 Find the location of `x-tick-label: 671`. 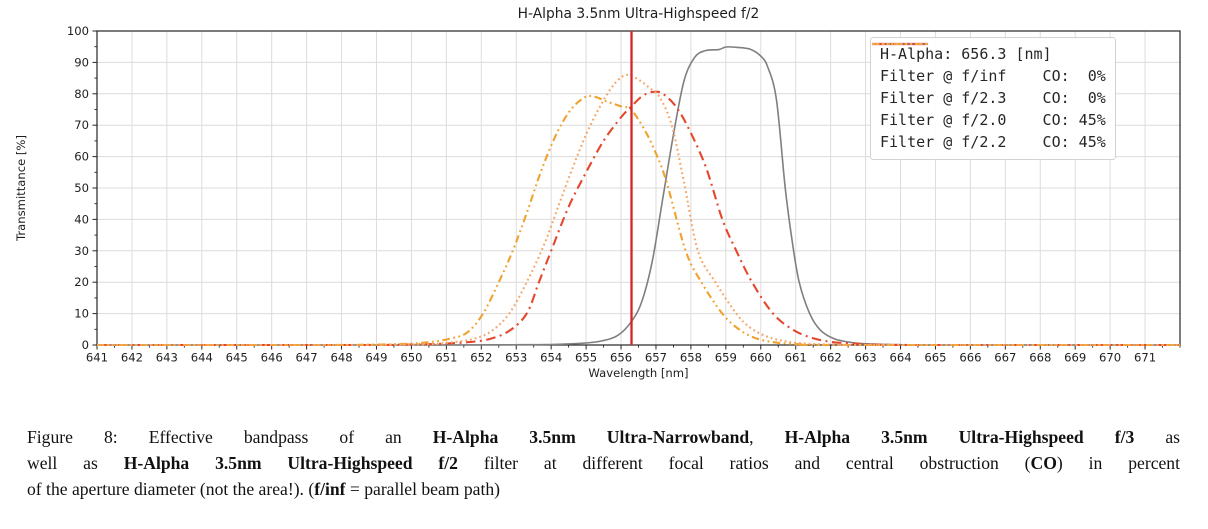

x-tick-label: 671 is located at coordinates (1145, 358).